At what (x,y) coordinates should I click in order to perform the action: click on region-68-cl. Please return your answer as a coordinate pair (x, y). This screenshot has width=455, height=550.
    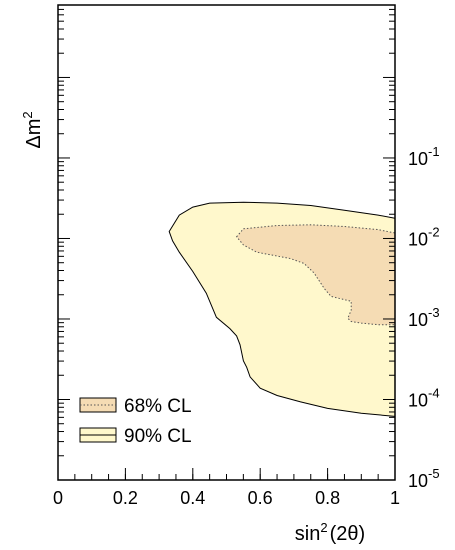
    Looking at the image, I should click on (315, 275).